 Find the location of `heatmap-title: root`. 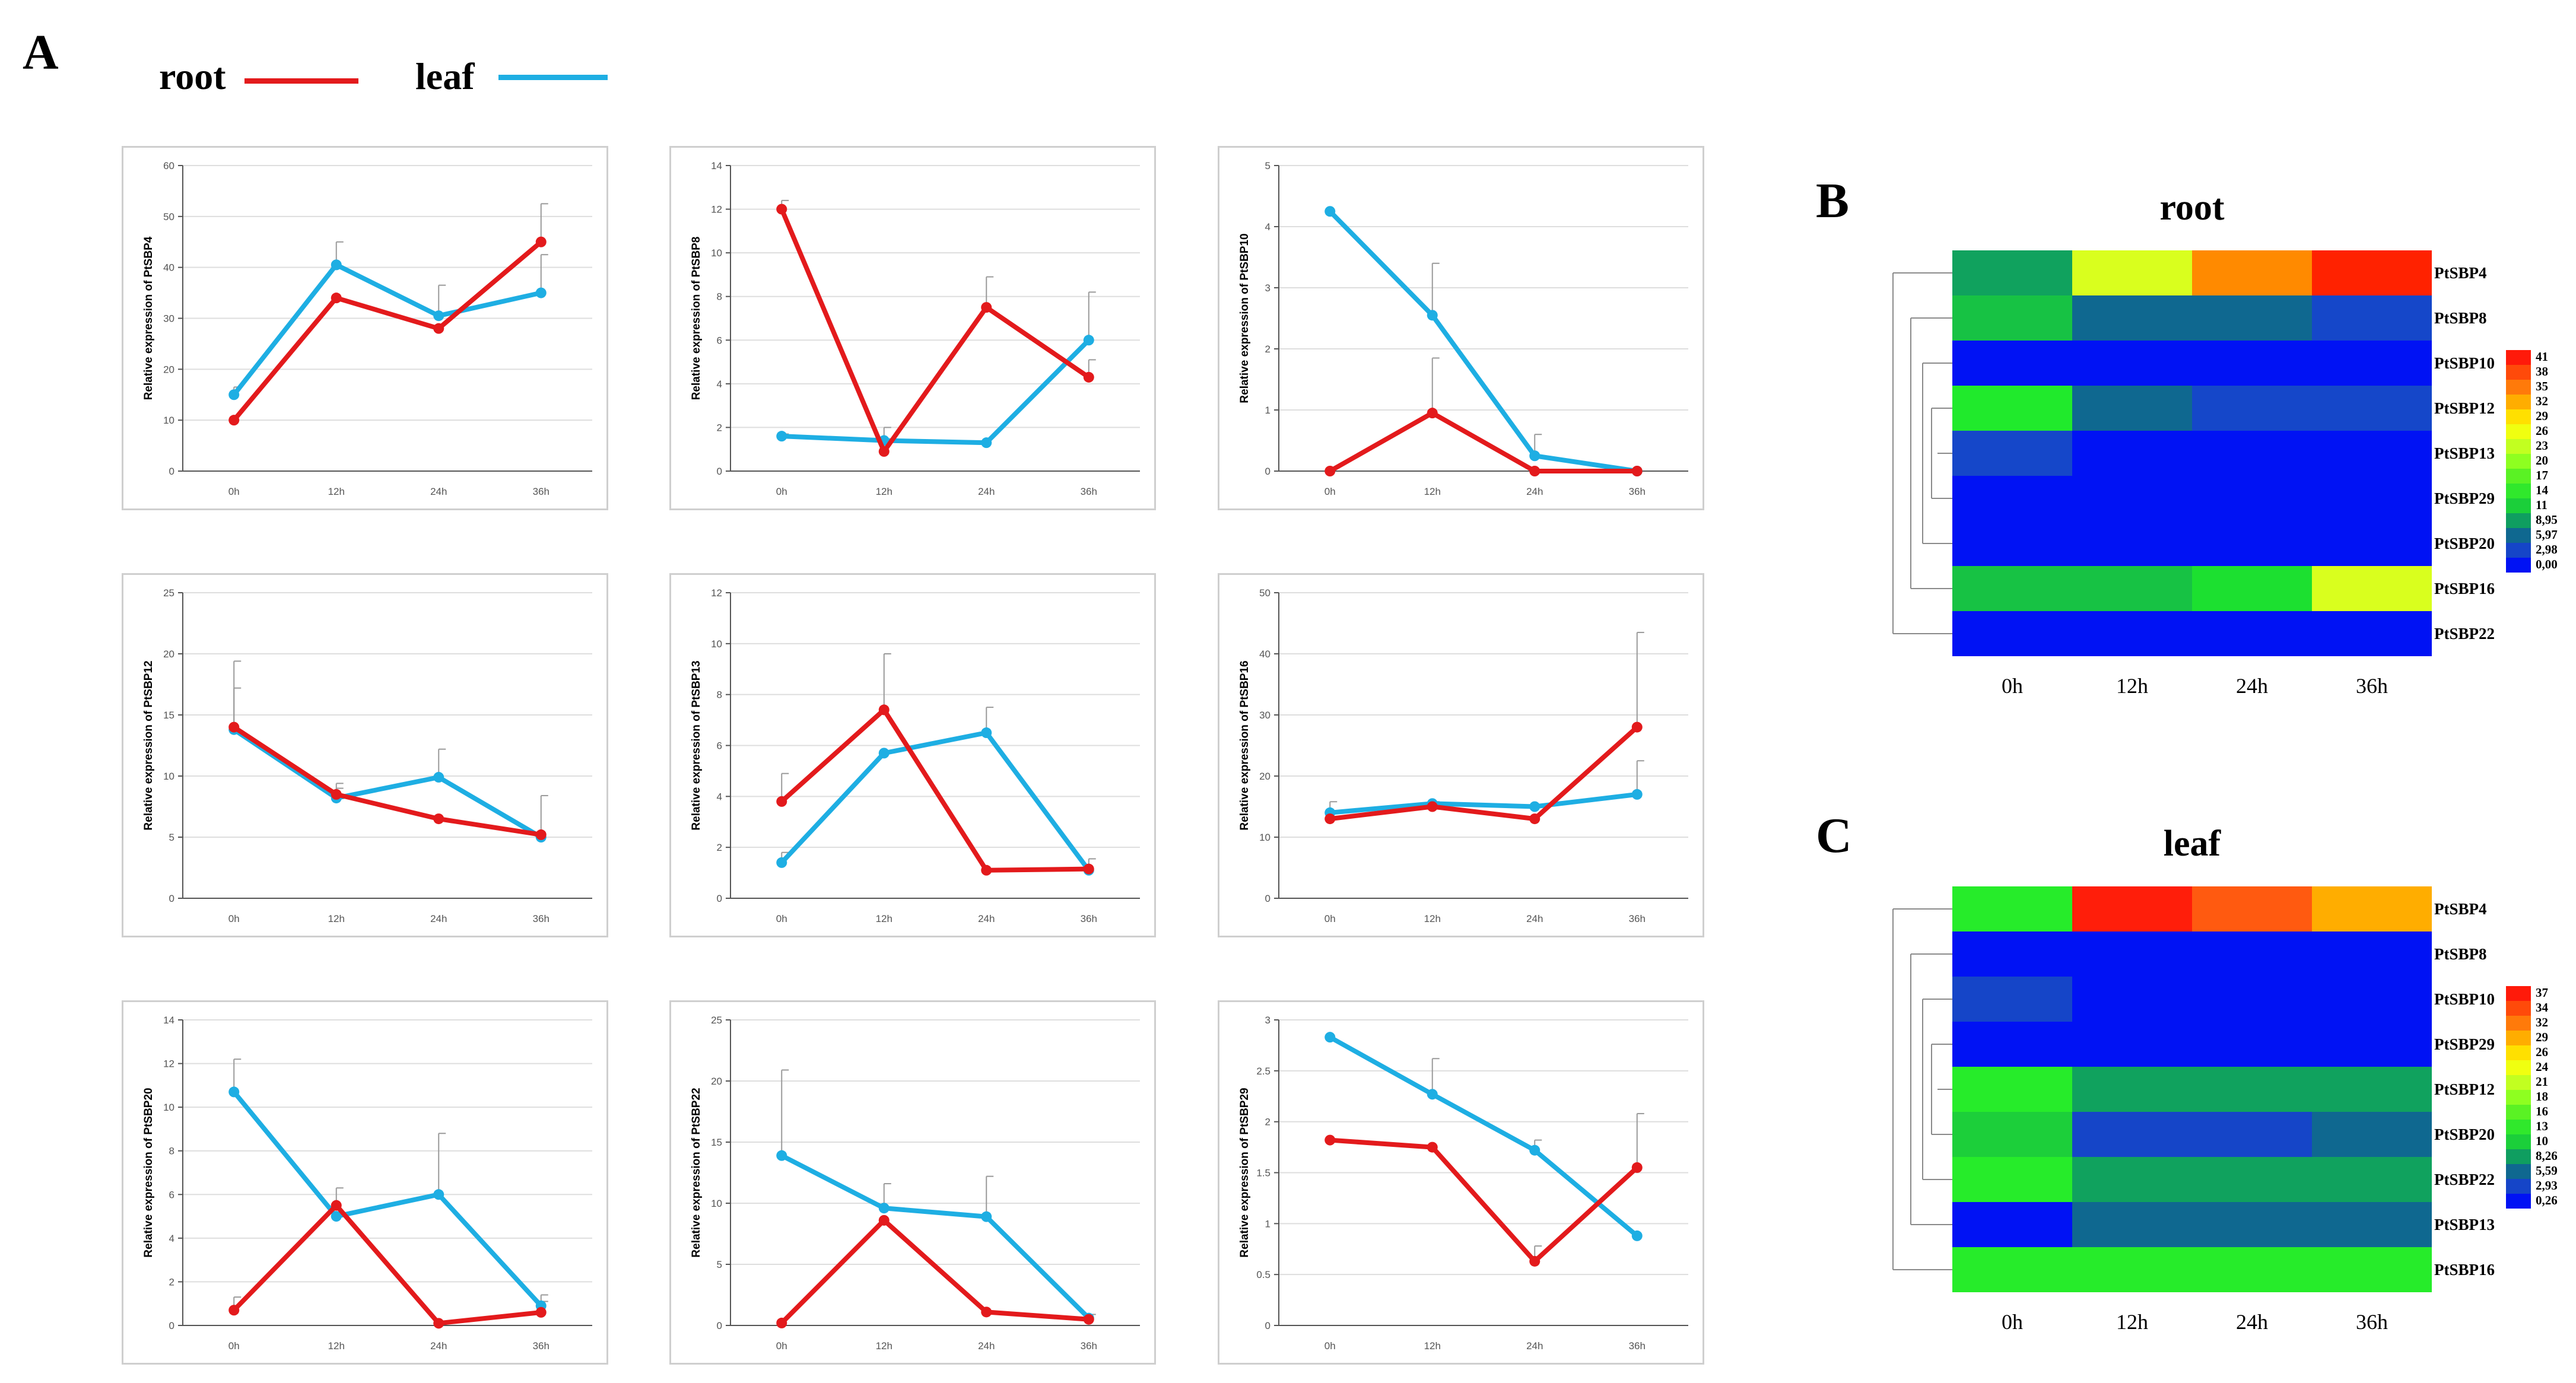

heatmap-title: root is located at coordinates (2191, 207).